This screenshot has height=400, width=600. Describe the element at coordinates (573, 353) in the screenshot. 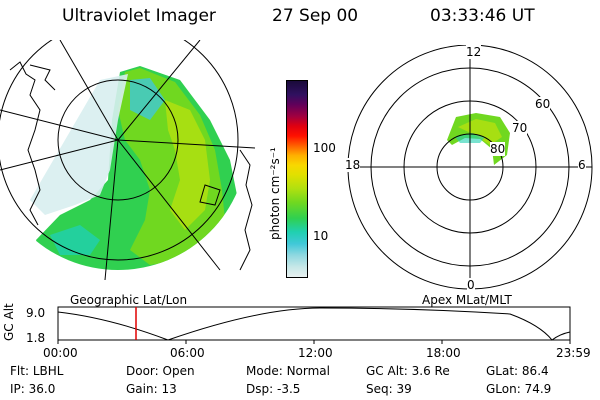

I see `timeline-xtick-4: 23:59` at that location.